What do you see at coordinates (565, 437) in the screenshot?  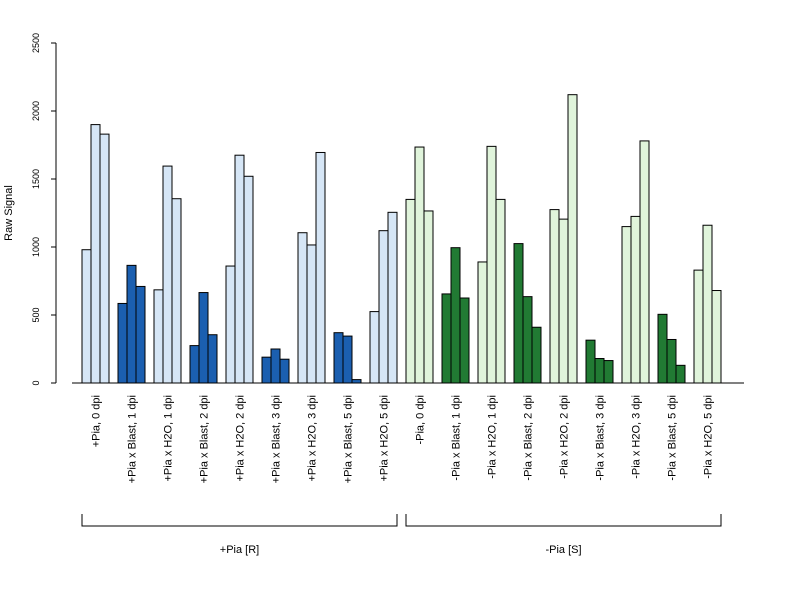 I see `category-label: -Pia x H2O, 2 dpi` at bounding box center [565, 437].